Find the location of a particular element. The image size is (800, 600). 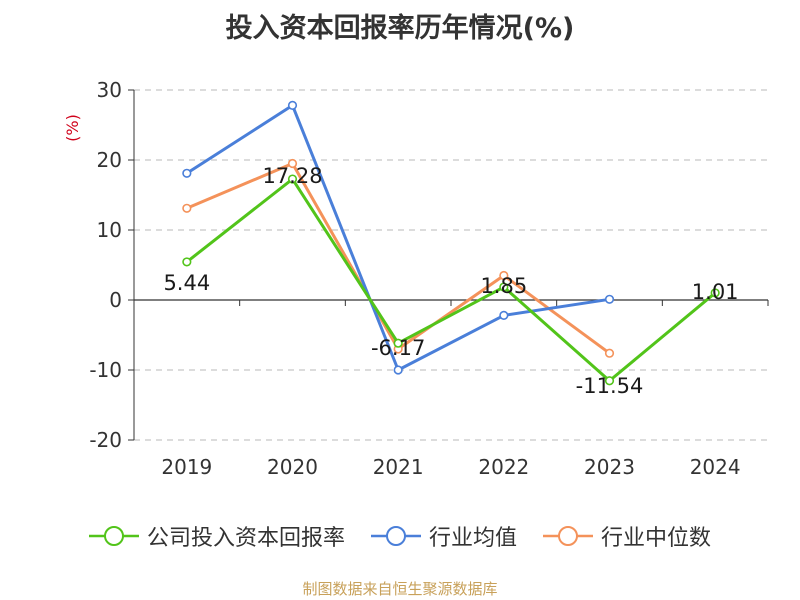

legend-item: 行业中位数 is located at coordinates (627, 536).